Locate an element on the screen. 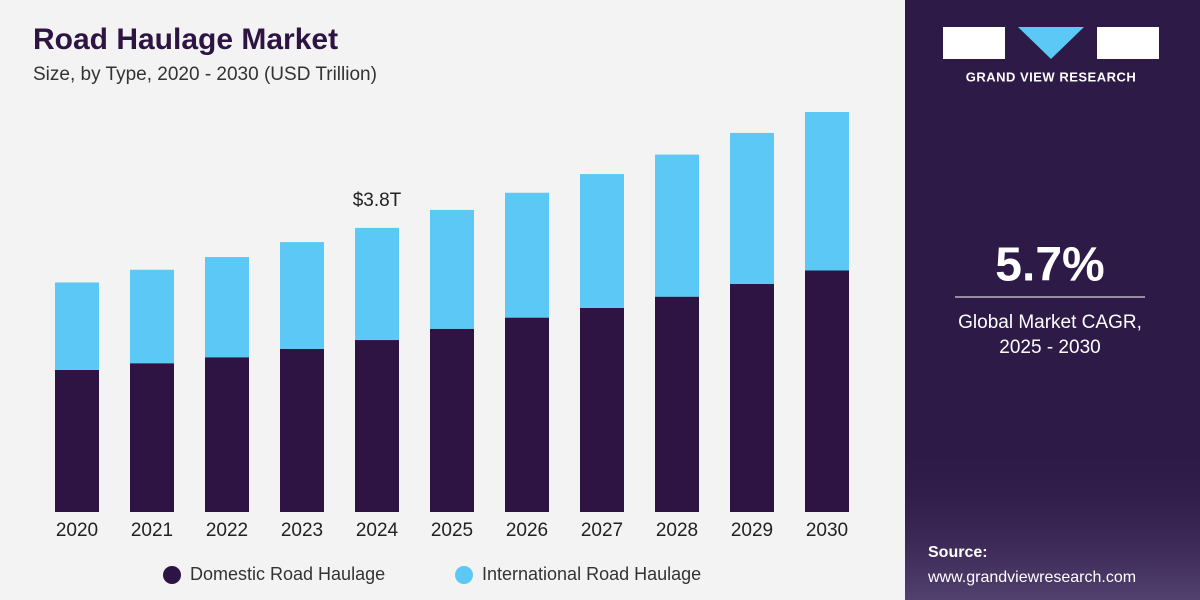 This screenshot has height=600, width=1200. logo is located at coordinates (1051, 43).